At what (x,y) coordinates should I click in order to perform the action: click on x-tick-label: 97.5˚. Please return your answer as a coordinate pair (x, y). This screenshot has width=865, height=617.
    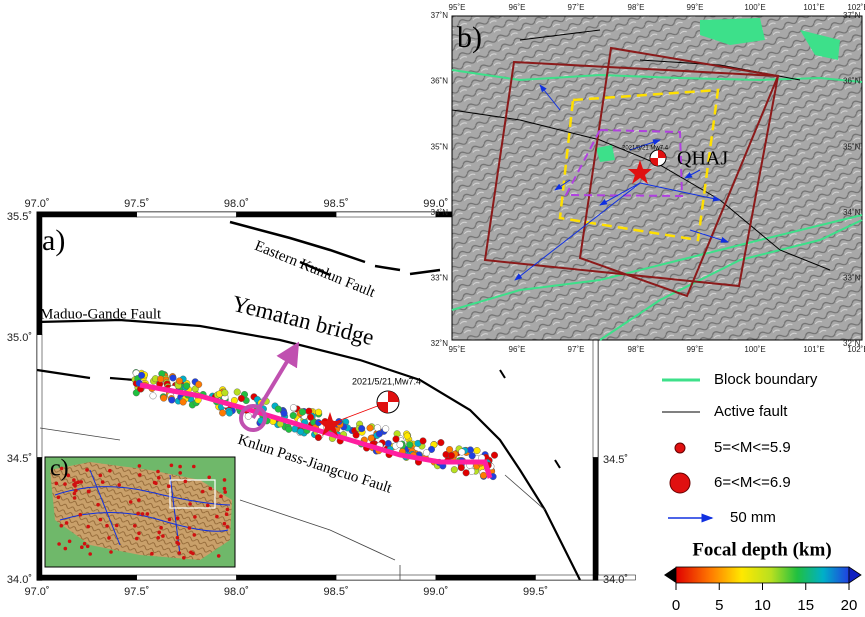
    Looking at the image, I should click on (136, 204).